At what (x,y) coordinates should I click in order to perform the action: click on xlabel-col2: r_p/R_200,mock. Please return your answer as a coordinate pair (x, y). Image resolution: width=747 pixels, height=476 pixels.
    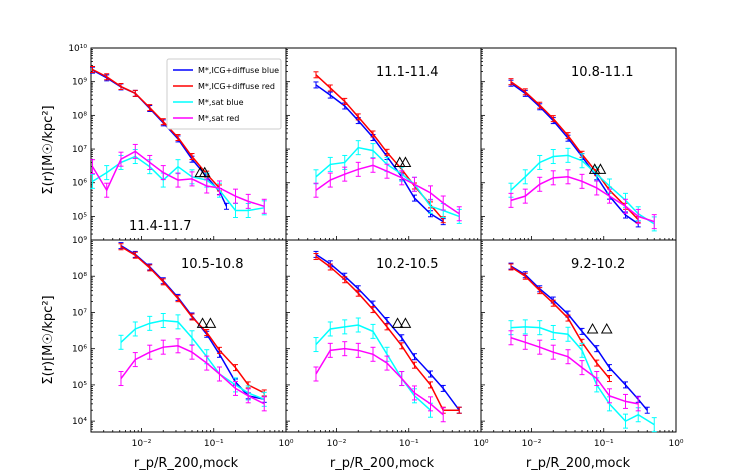
    Looking at the image, I should click on (382, 463).